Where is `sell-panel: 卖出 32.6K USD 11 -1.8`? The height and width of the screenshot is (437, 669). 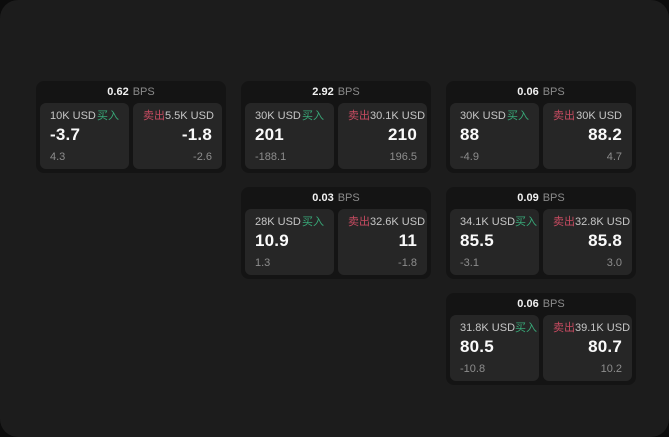 sell-panel: 卖出 32.6K USD 11 -1.8 is located at coordinates (382, 242).